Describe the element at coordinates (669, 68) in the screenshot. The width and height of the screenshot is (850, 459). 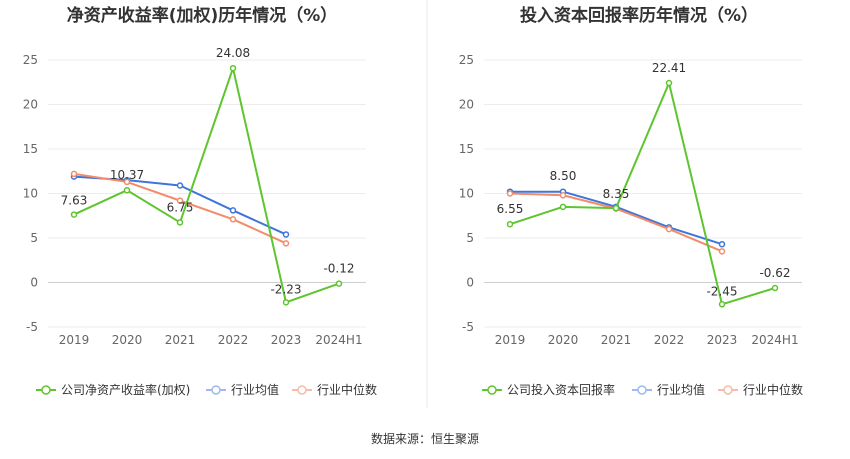
I see `data-label: 22.41` at that location.